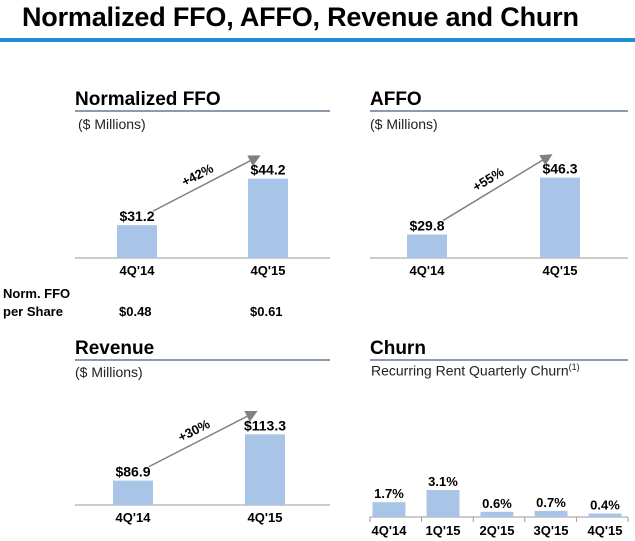 This screenshot has height=541, width=635. What do you see at coordinates (136, 216) in the screenshot?
I see `ffo-data-label: $31.2` at bounding box center [136, 216].